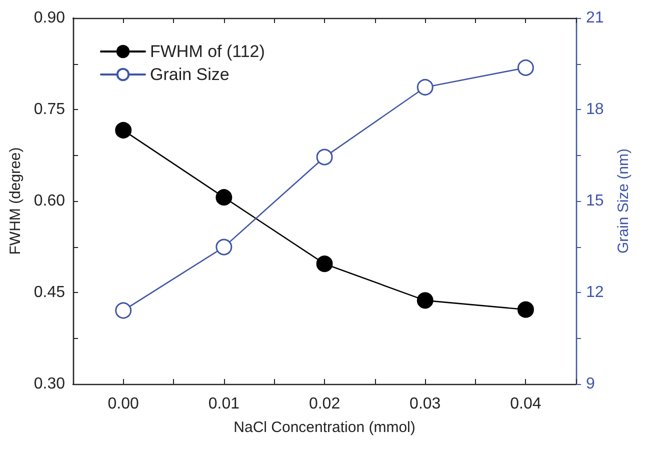 Image resolution: width=651 pixels, height=452 pixels. What do you see at coordinates (595, 292) in the screenshot?
I see `y2-tick-label: 12` at bounding box center [595, 292].